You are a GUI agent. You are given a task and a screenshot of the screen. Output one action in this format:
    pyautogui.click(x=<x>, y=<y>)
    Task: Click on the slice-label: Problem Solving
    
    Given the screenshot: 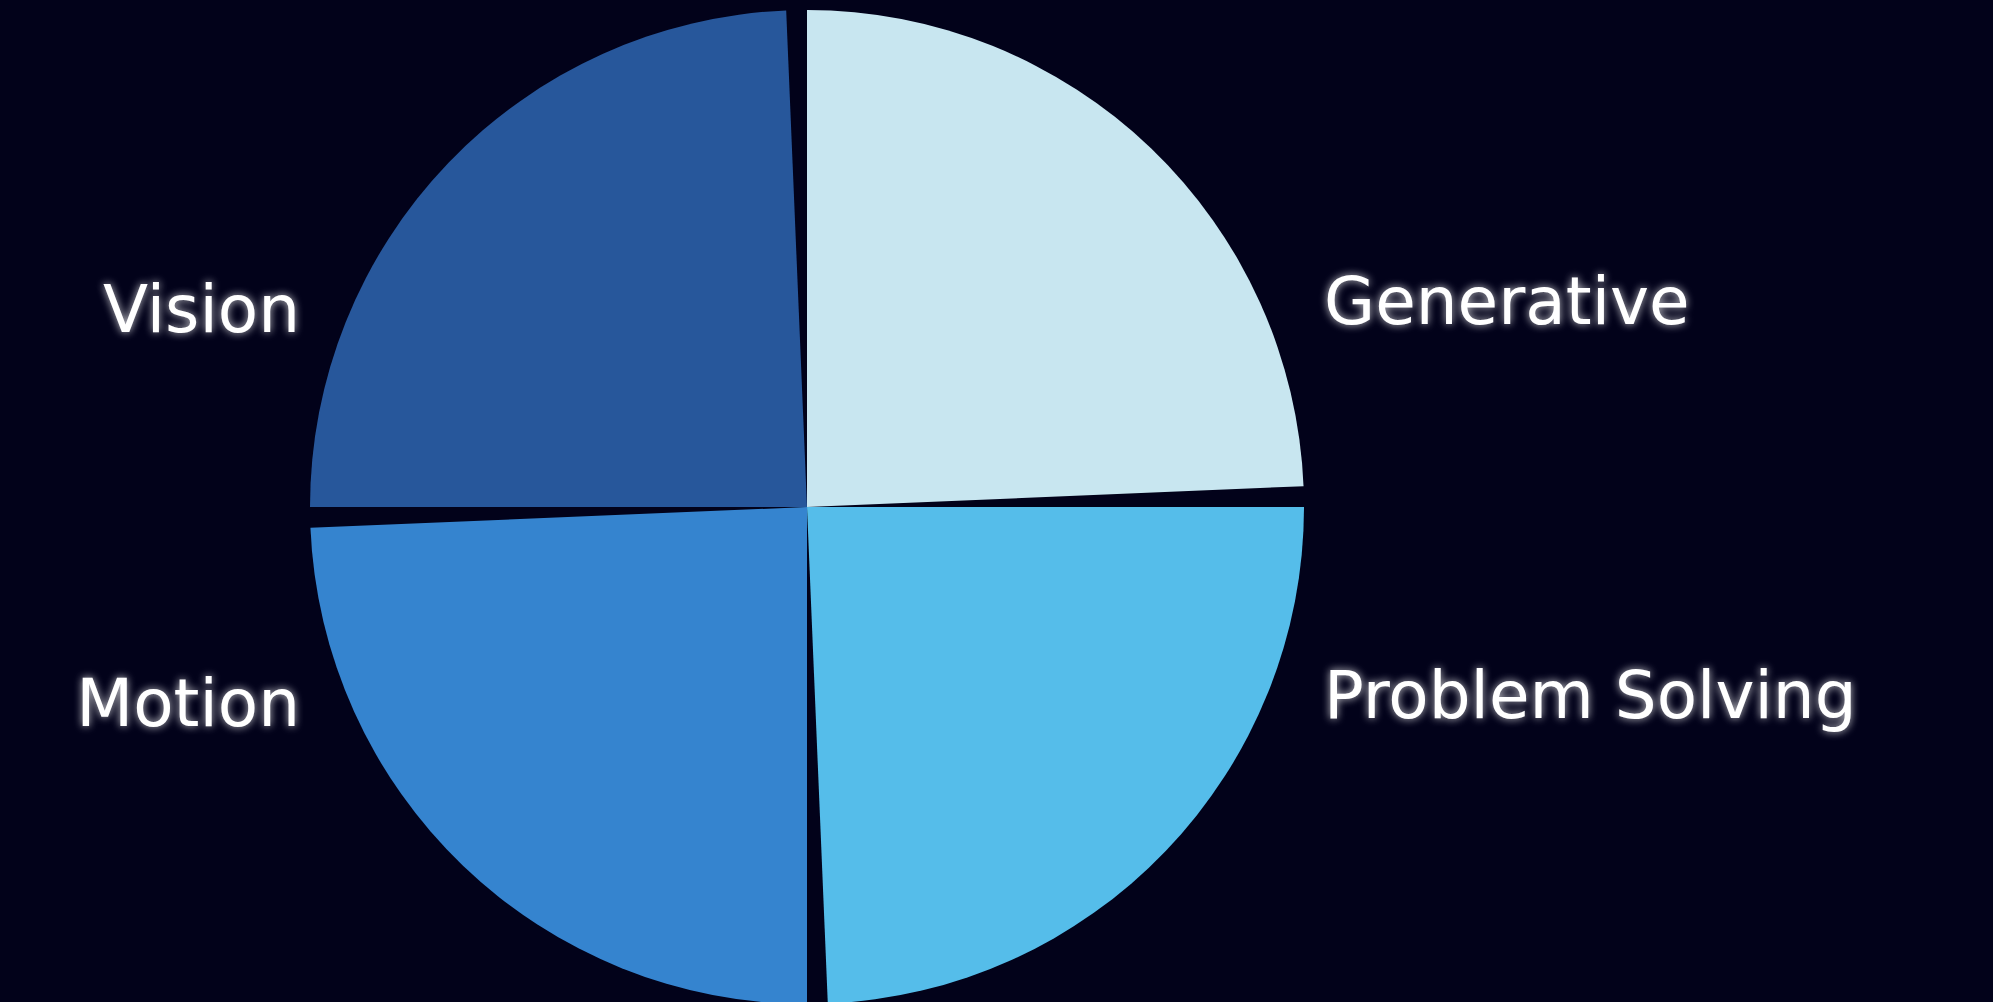 What is the action you would take?
    pyautogui.click(x=1590, y=695)
    